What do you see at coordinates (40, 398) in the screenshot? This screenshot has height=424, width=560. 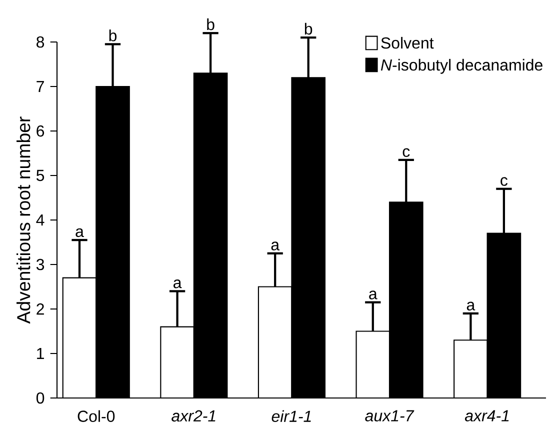 I see `y-tick-label: 0` at bounding box center [40, 398].